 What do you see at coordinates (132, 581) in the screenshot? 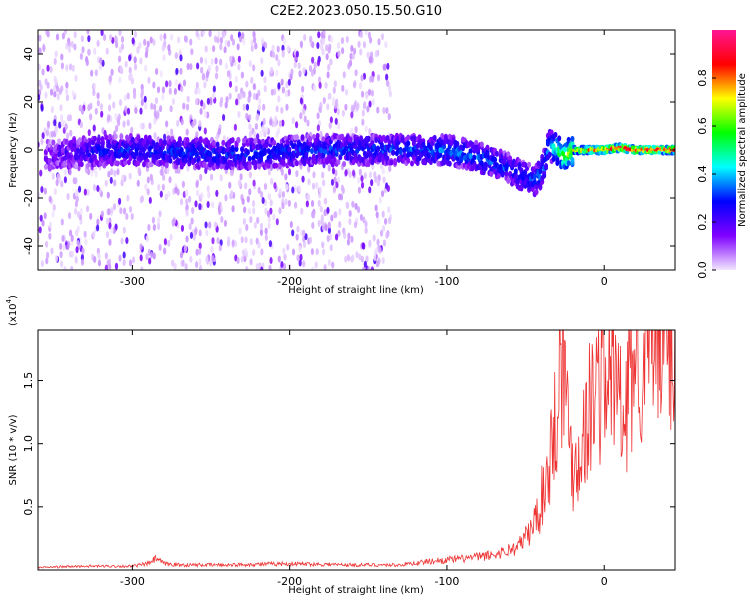
I see `x-tick-label: -300` at bounding box center [132, 581].